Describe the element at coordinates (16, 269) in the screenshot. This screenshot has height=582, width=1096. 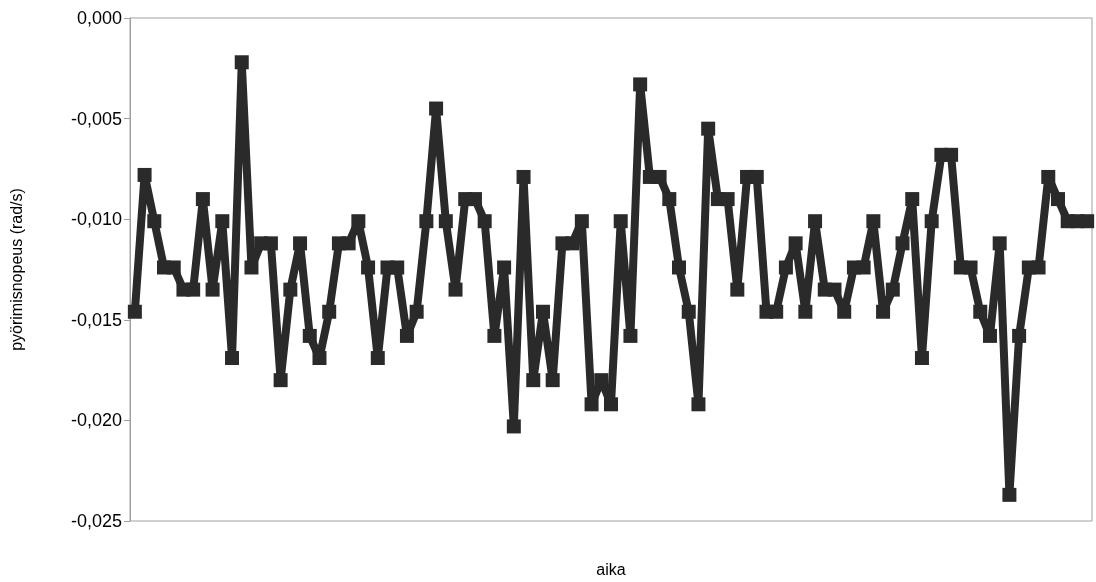
I see `y-axis-title: pyörimisnopeus (rad/s)` at that location.